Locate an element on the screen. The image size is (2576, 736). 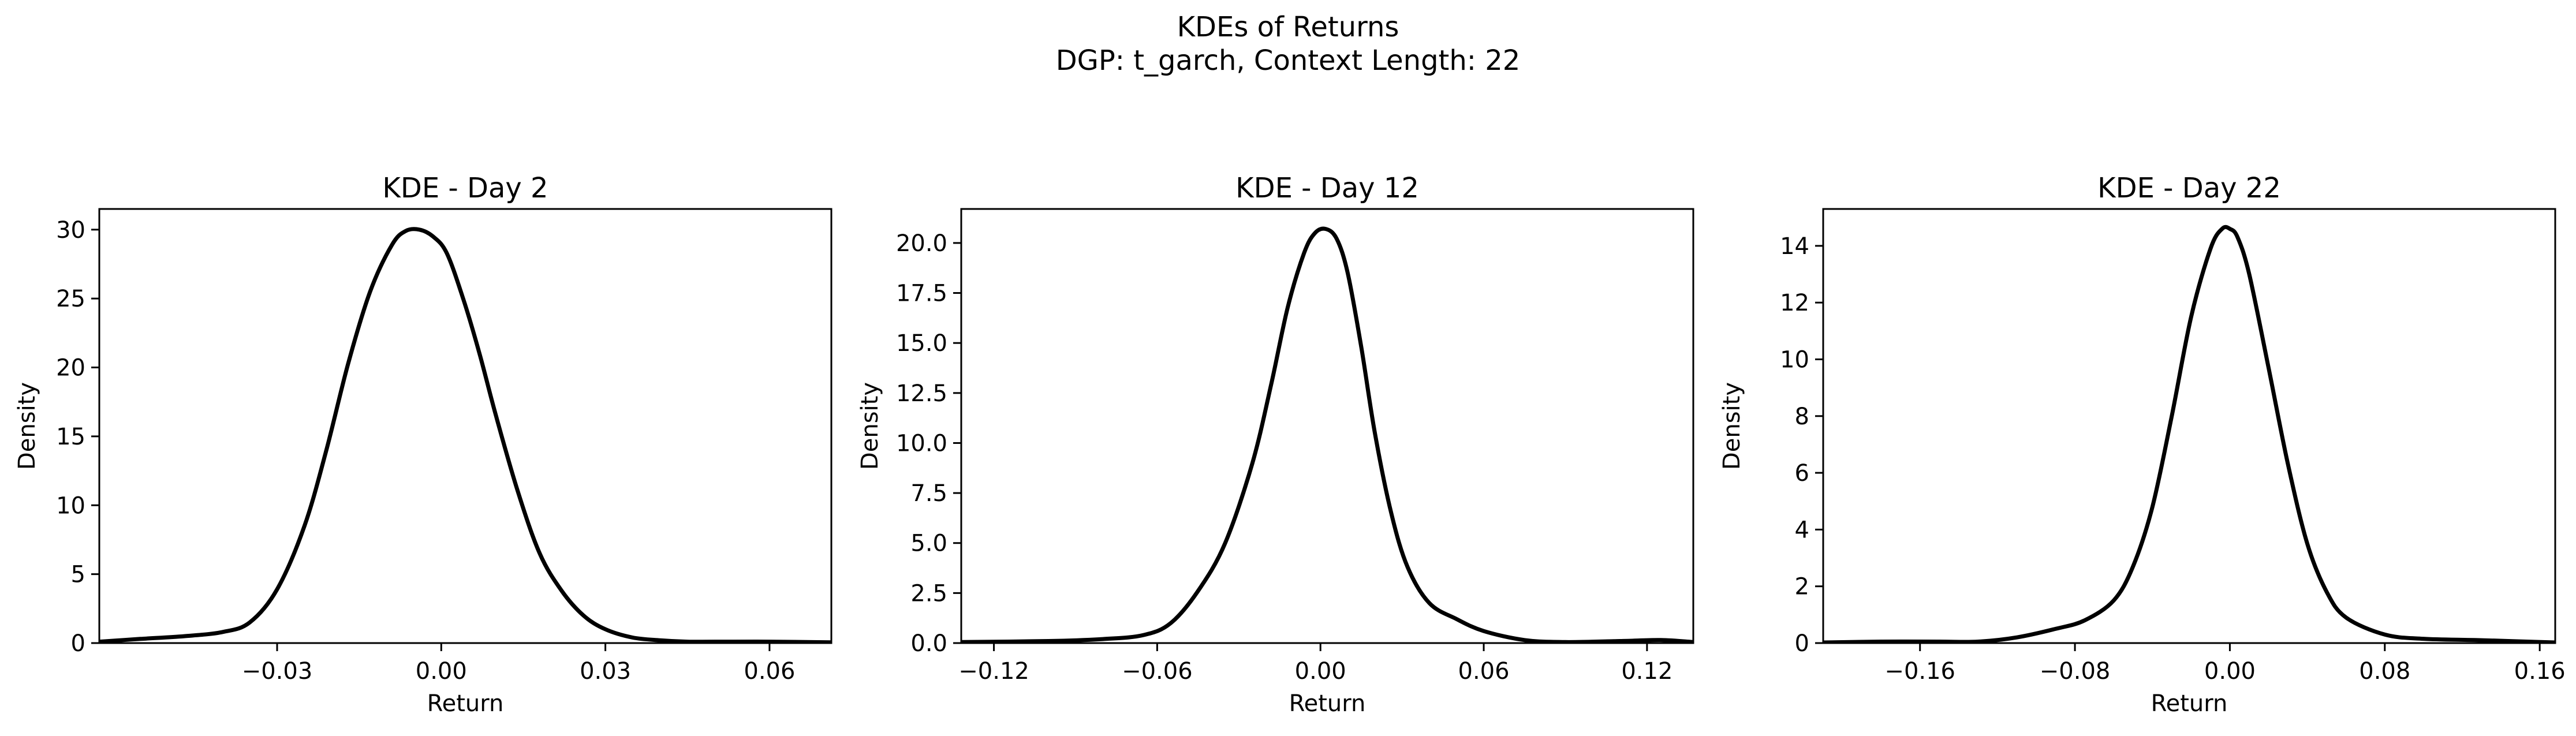
panel-title: KDE - Day 22 is located at coordinates (2189, 188).